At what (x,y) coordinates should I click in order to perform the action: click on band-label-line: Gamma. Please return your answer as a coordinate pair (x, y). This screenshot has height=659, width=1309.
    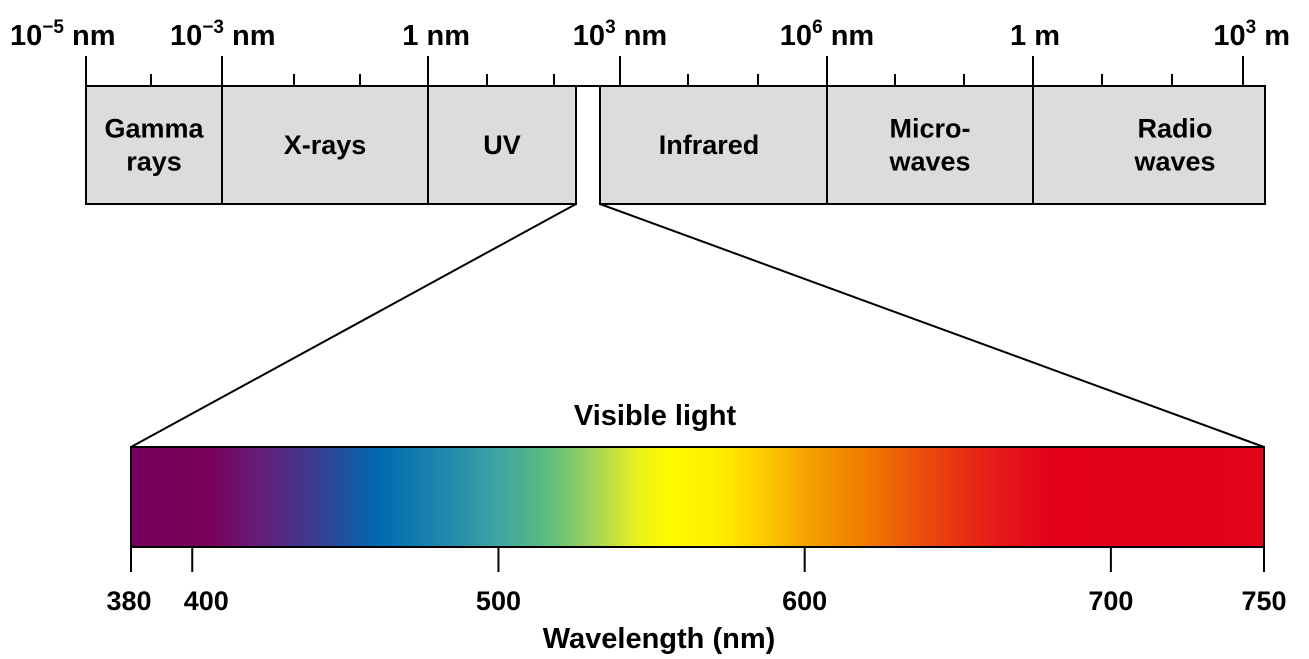
    Looking at the image, I should click on (154, 129).